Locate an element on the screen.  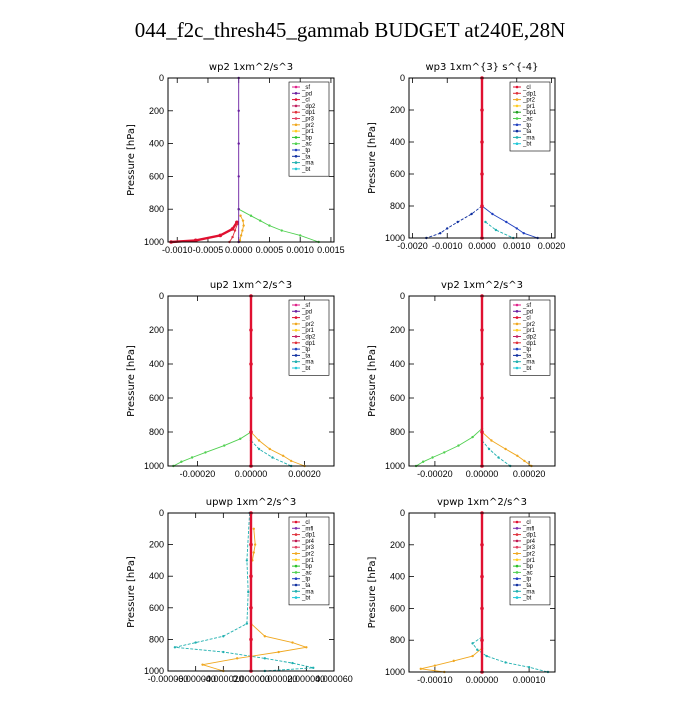
legend-label: _mfl is located at coordinates (307, 529).